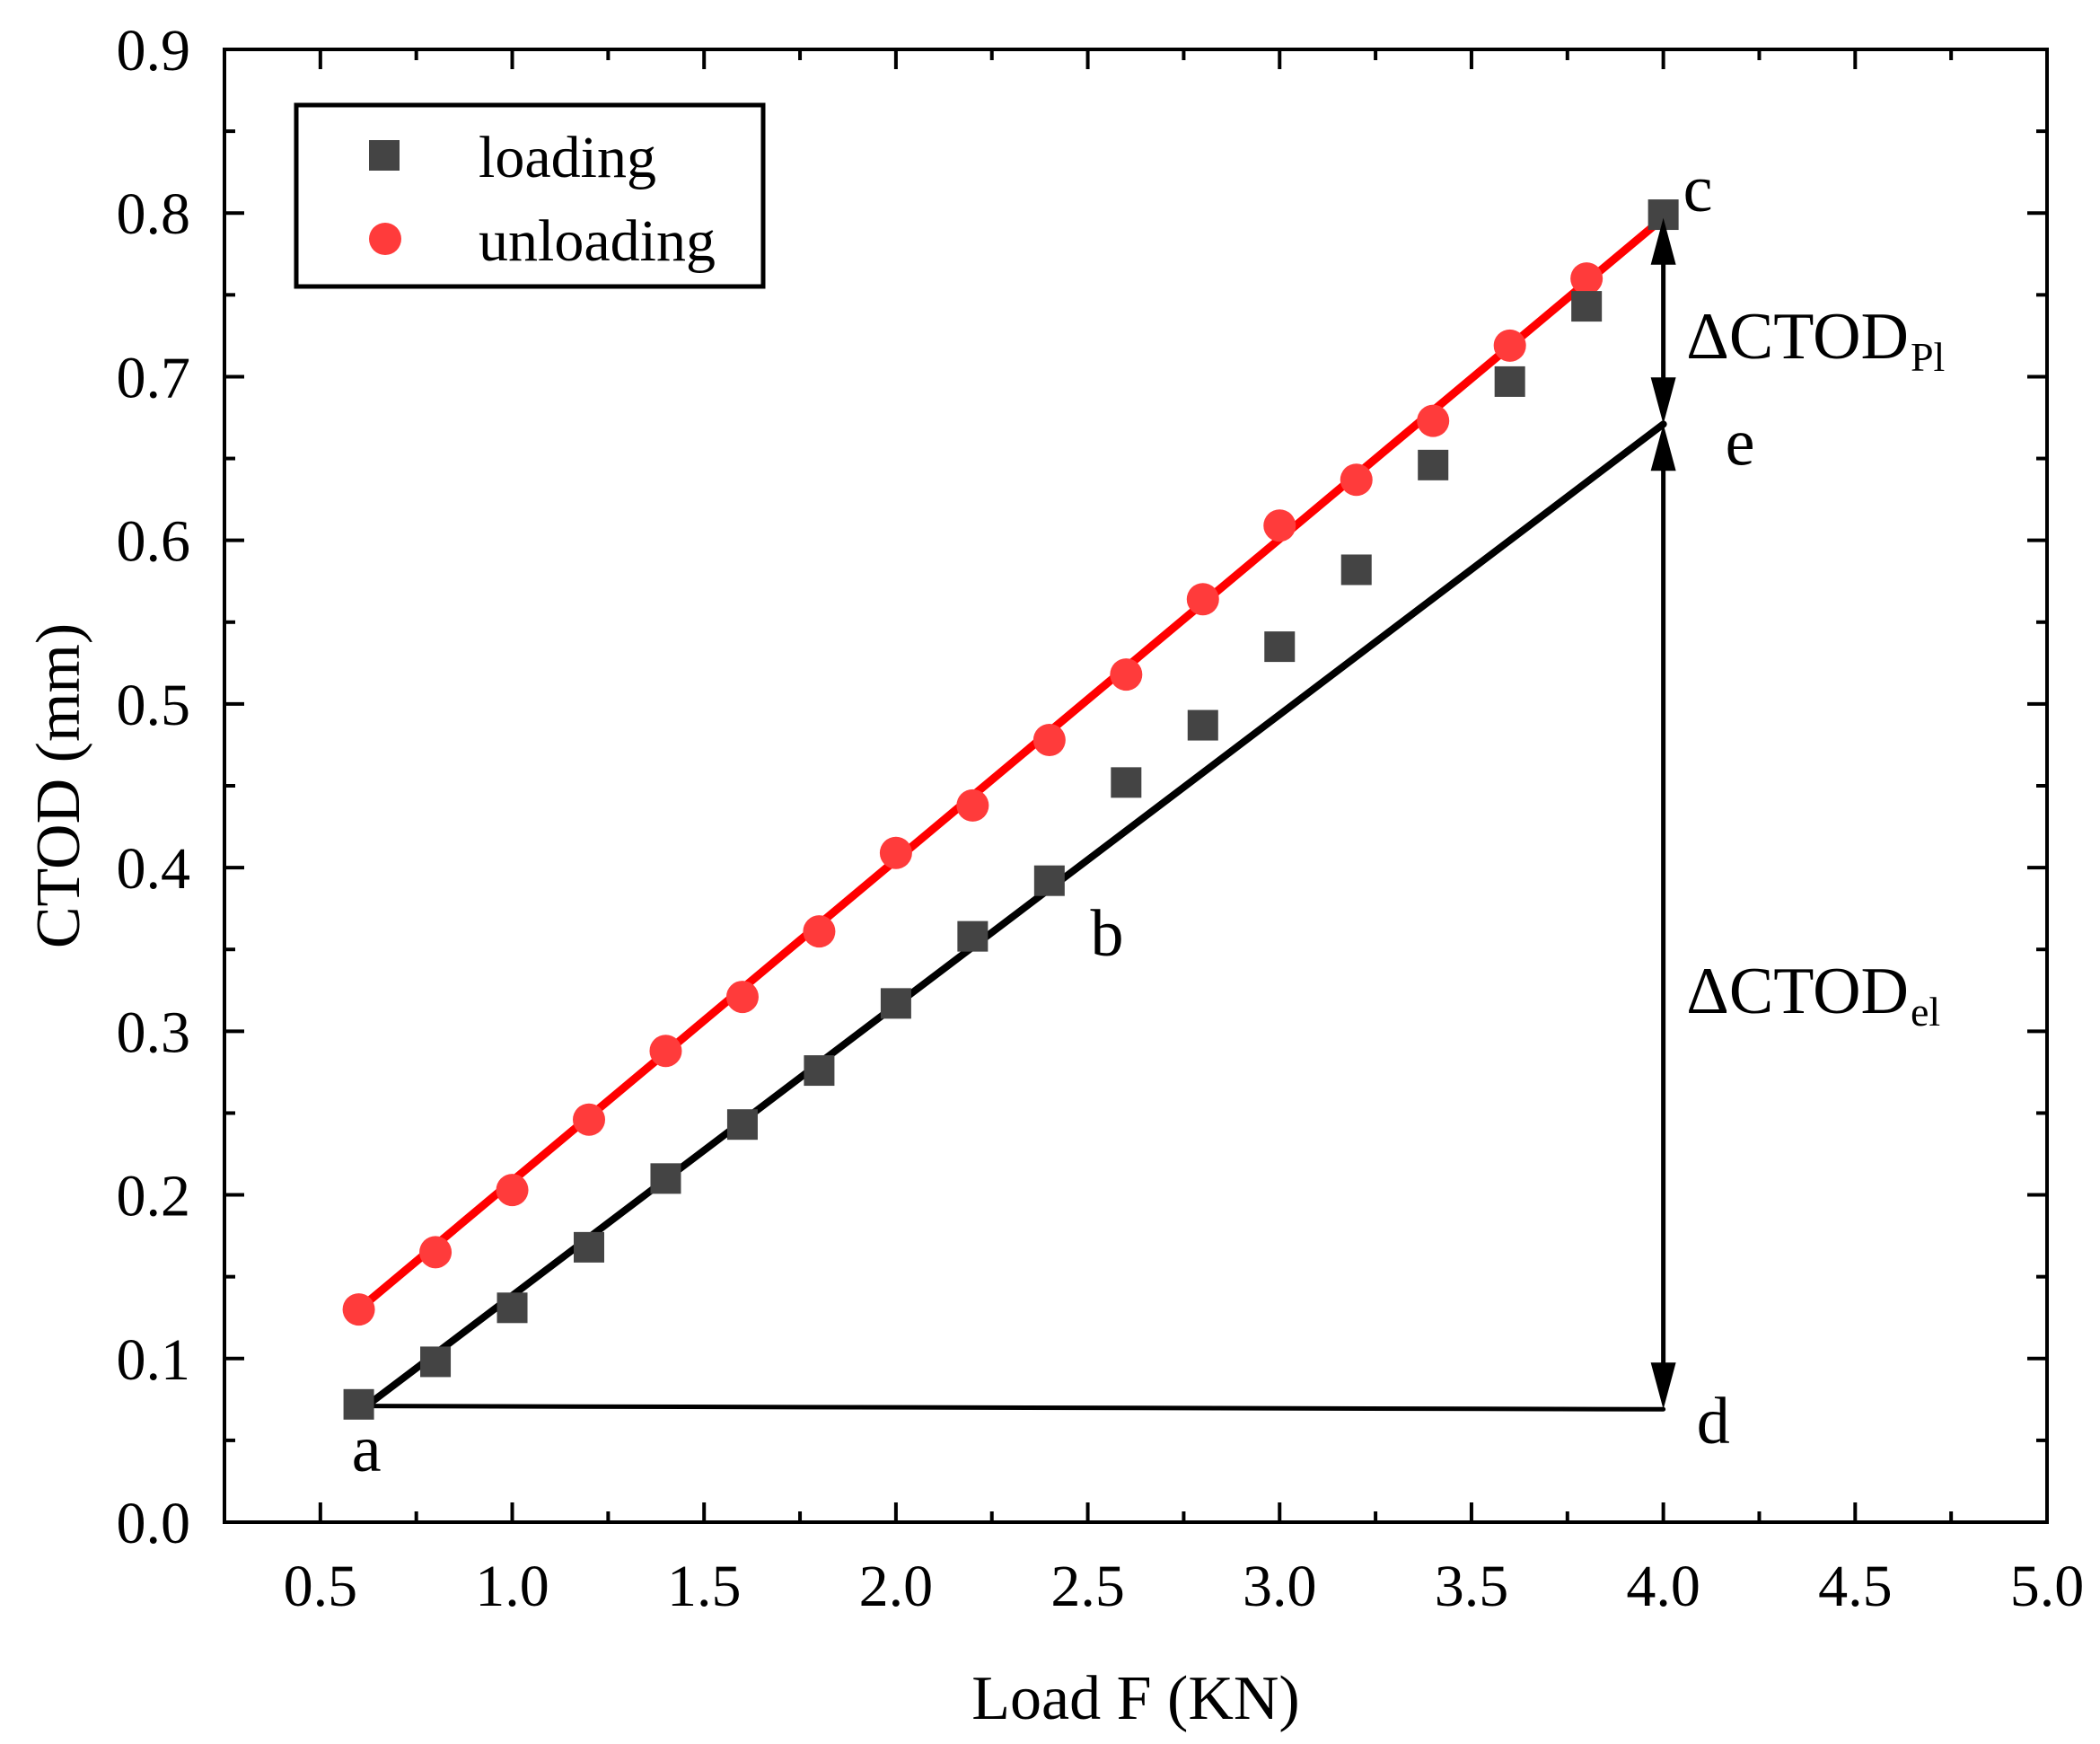  What do you see at coordinates (154, 51) in the screenshot?
I see `y-tick-label: 0.9` at bounding box center [154, 51].